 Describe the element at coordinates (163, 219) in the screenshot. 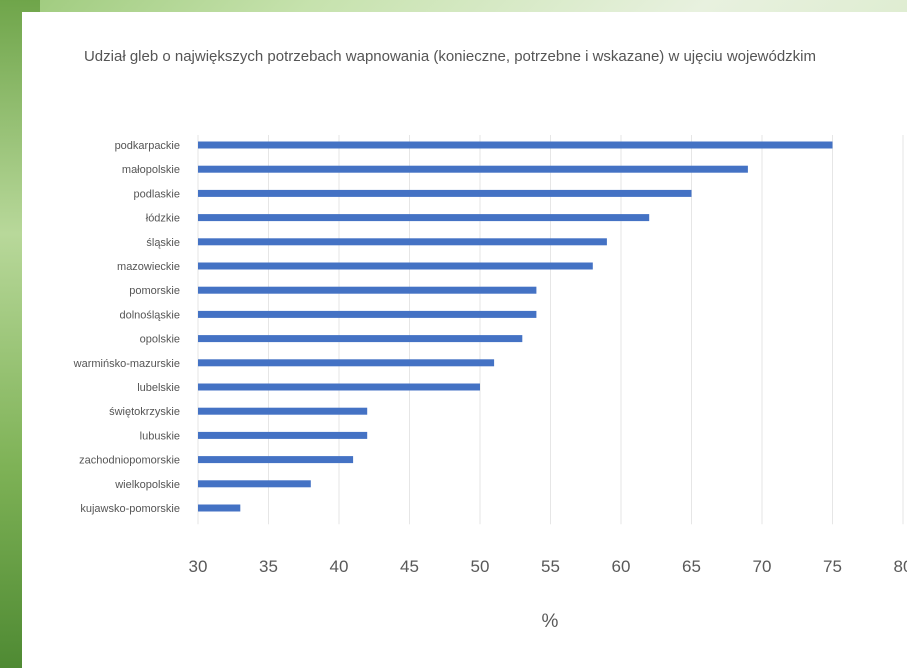

I see `y-category-label: łódzkie` at that location.